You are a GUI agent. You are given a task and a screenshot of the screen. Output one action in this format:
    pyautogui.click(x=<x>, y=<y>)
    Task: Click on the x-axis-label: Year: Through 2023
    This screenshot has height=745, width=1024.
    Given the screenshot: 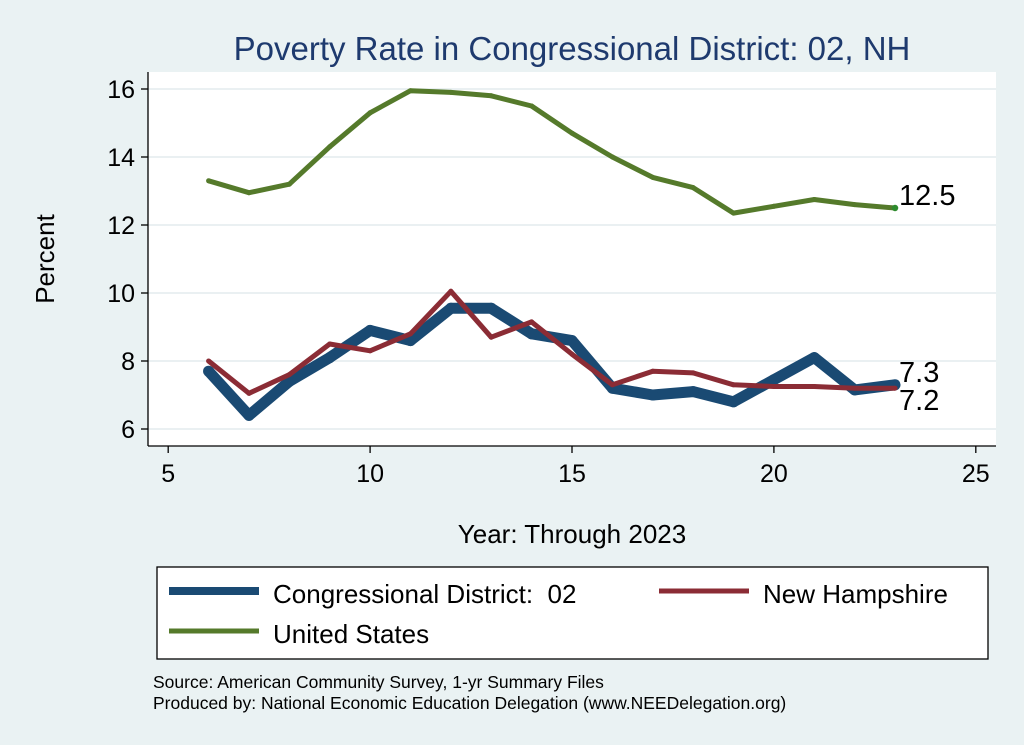 What is the action you would take?
    pyautogui.click(x=572, y=534)
    